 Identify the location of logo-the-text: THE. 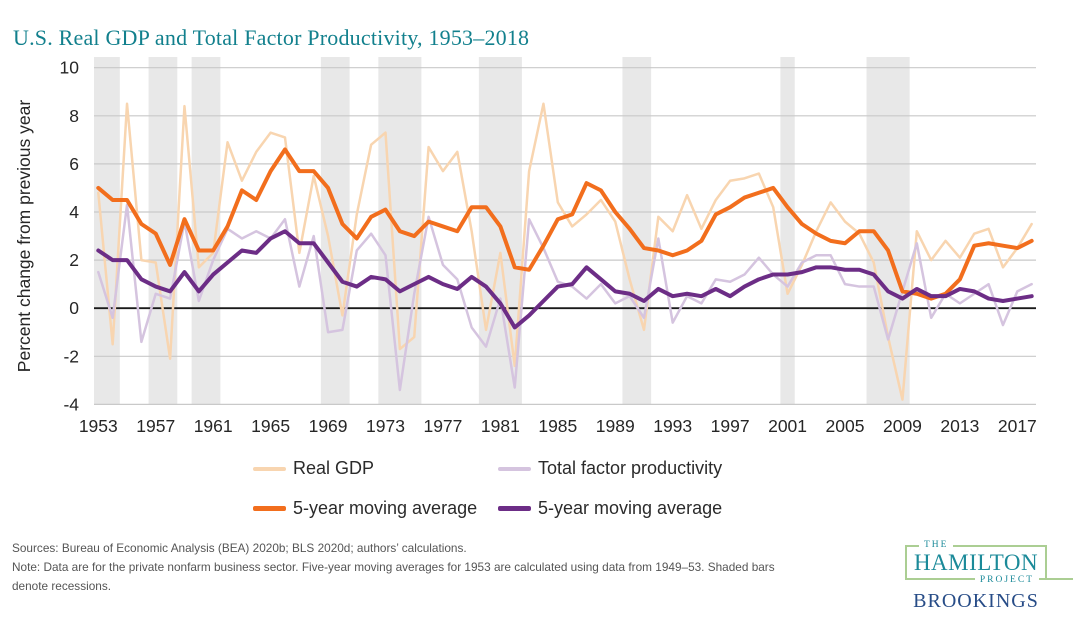
(936, 545).